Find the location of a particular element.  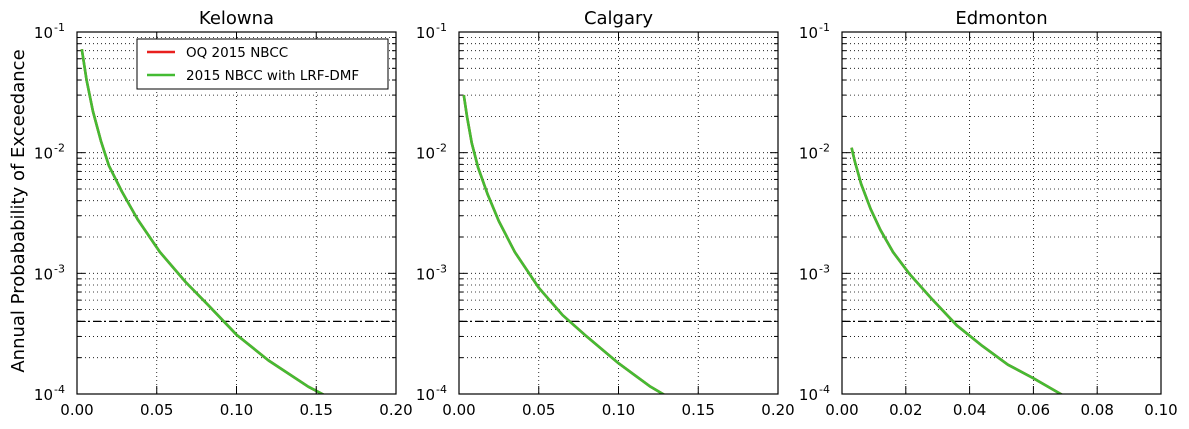

y-axis-label: Annual Probabability of Exceedance is located at coordinates (18, 210).